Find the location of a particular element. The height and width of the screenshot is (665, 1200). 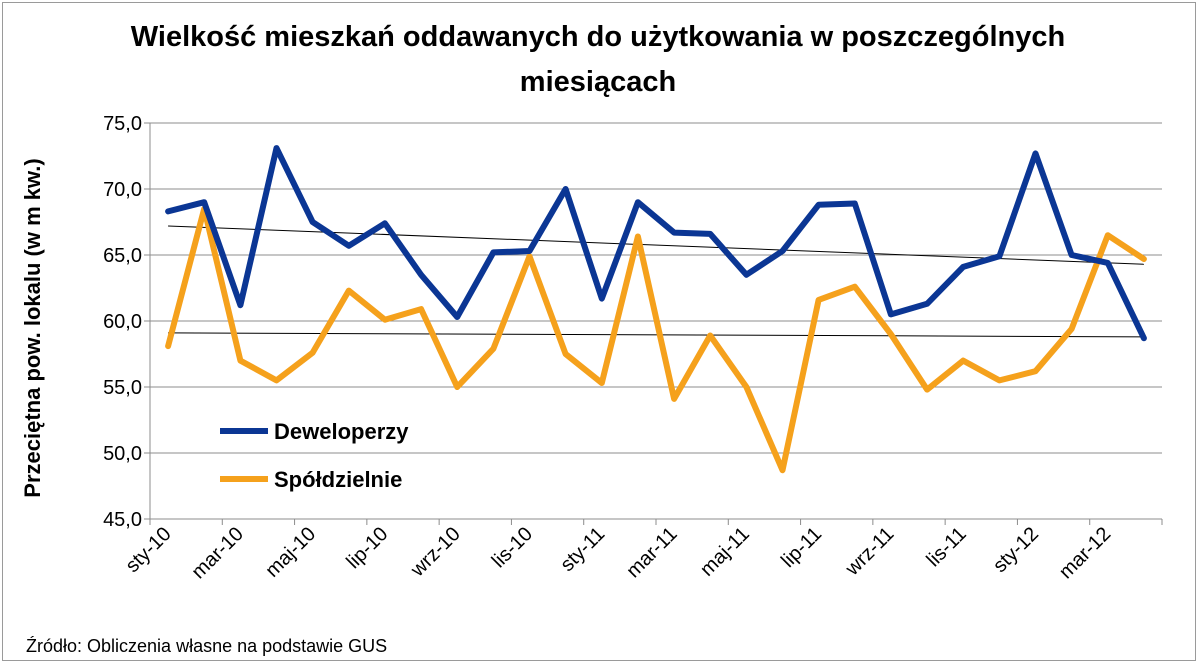

legend-label-deweloperzy: Deweloperzy is located at coordinates (341, 431).